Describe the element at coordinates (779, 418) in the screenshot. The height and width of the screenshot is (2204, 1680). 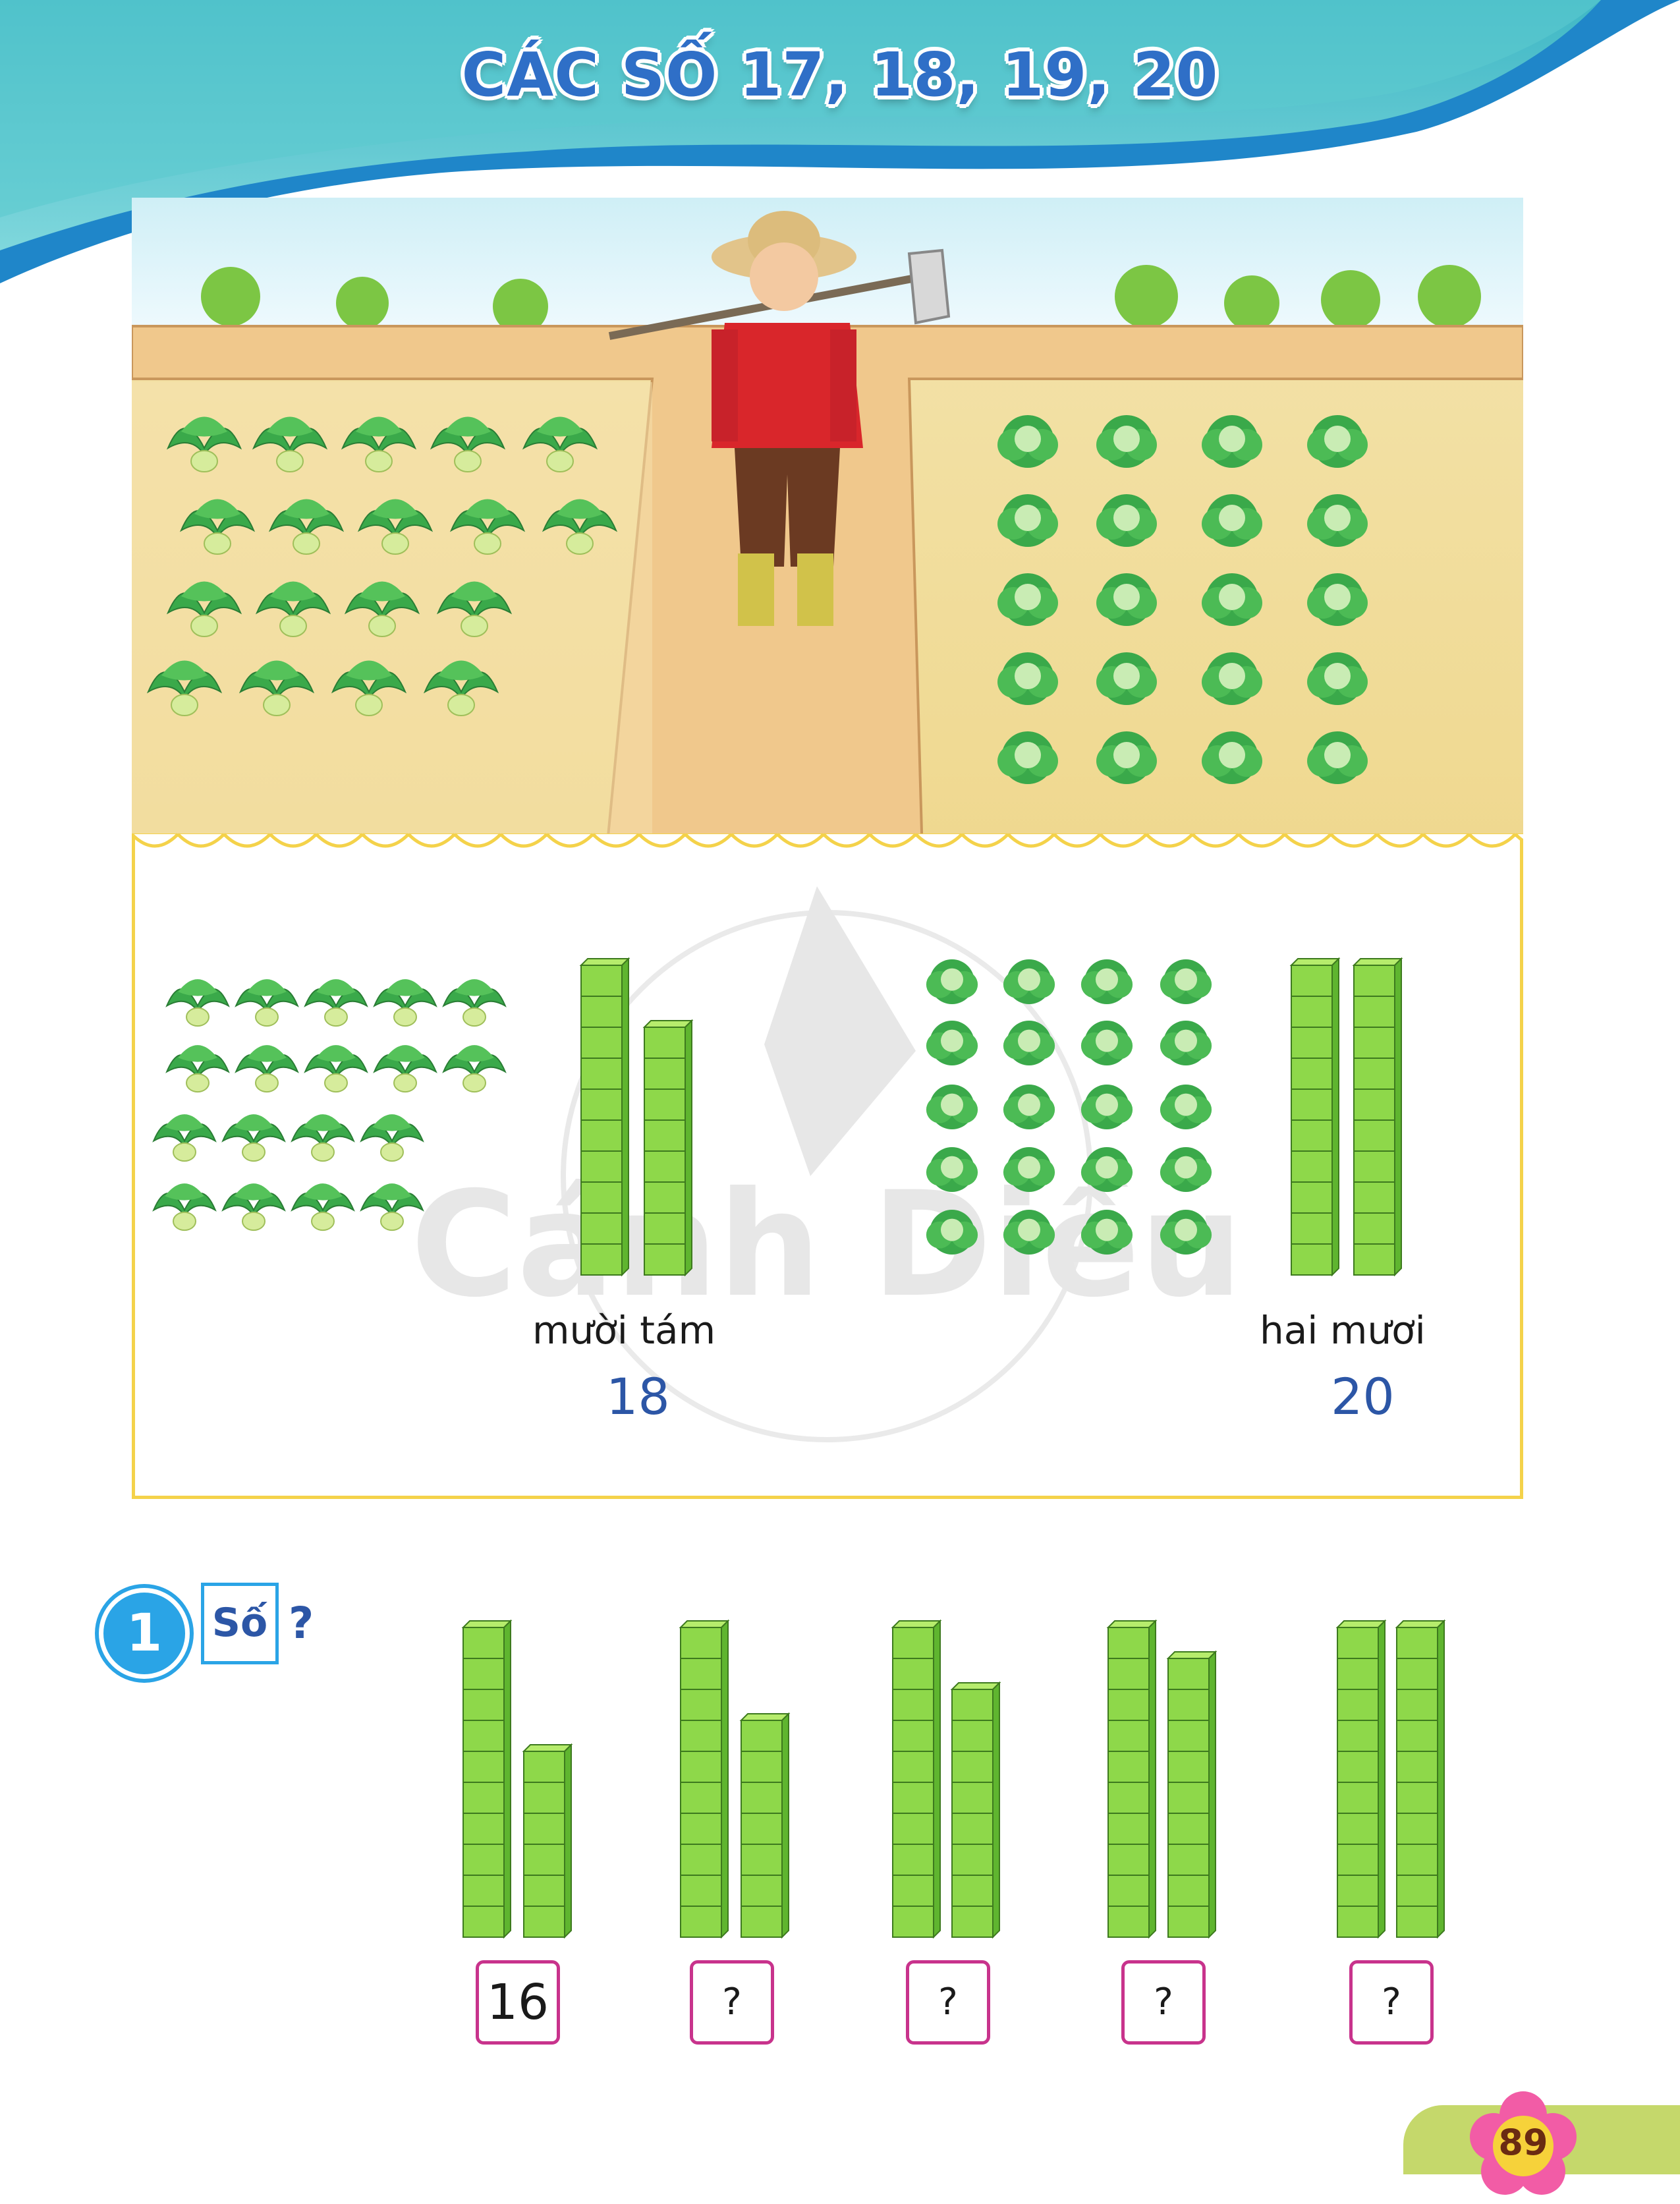
I see `farmer-figure` at that location.